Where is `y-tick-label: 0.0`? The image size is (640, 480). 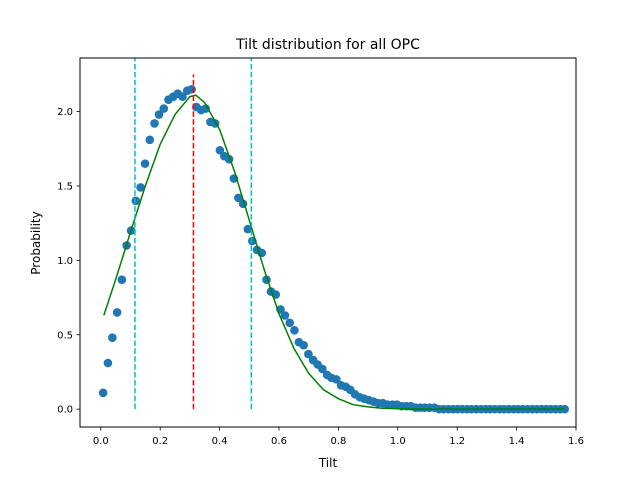
y-tick-label: 0.0 is located at coordinates (65, 410).